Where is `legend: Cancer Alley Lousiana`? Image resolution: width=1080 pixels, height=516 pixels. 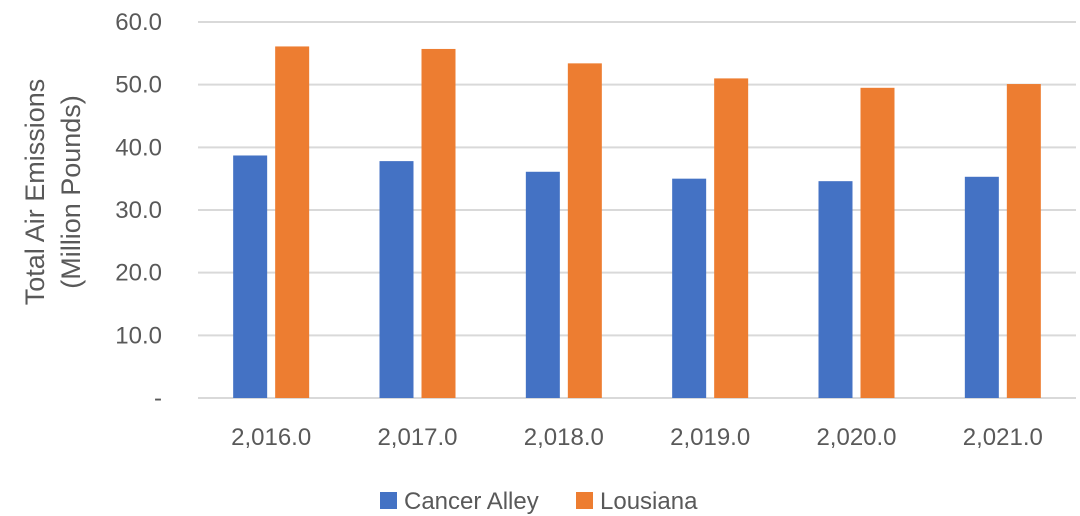
legend: Cancer Alley Lousiana is located at coordinates (539, 501).